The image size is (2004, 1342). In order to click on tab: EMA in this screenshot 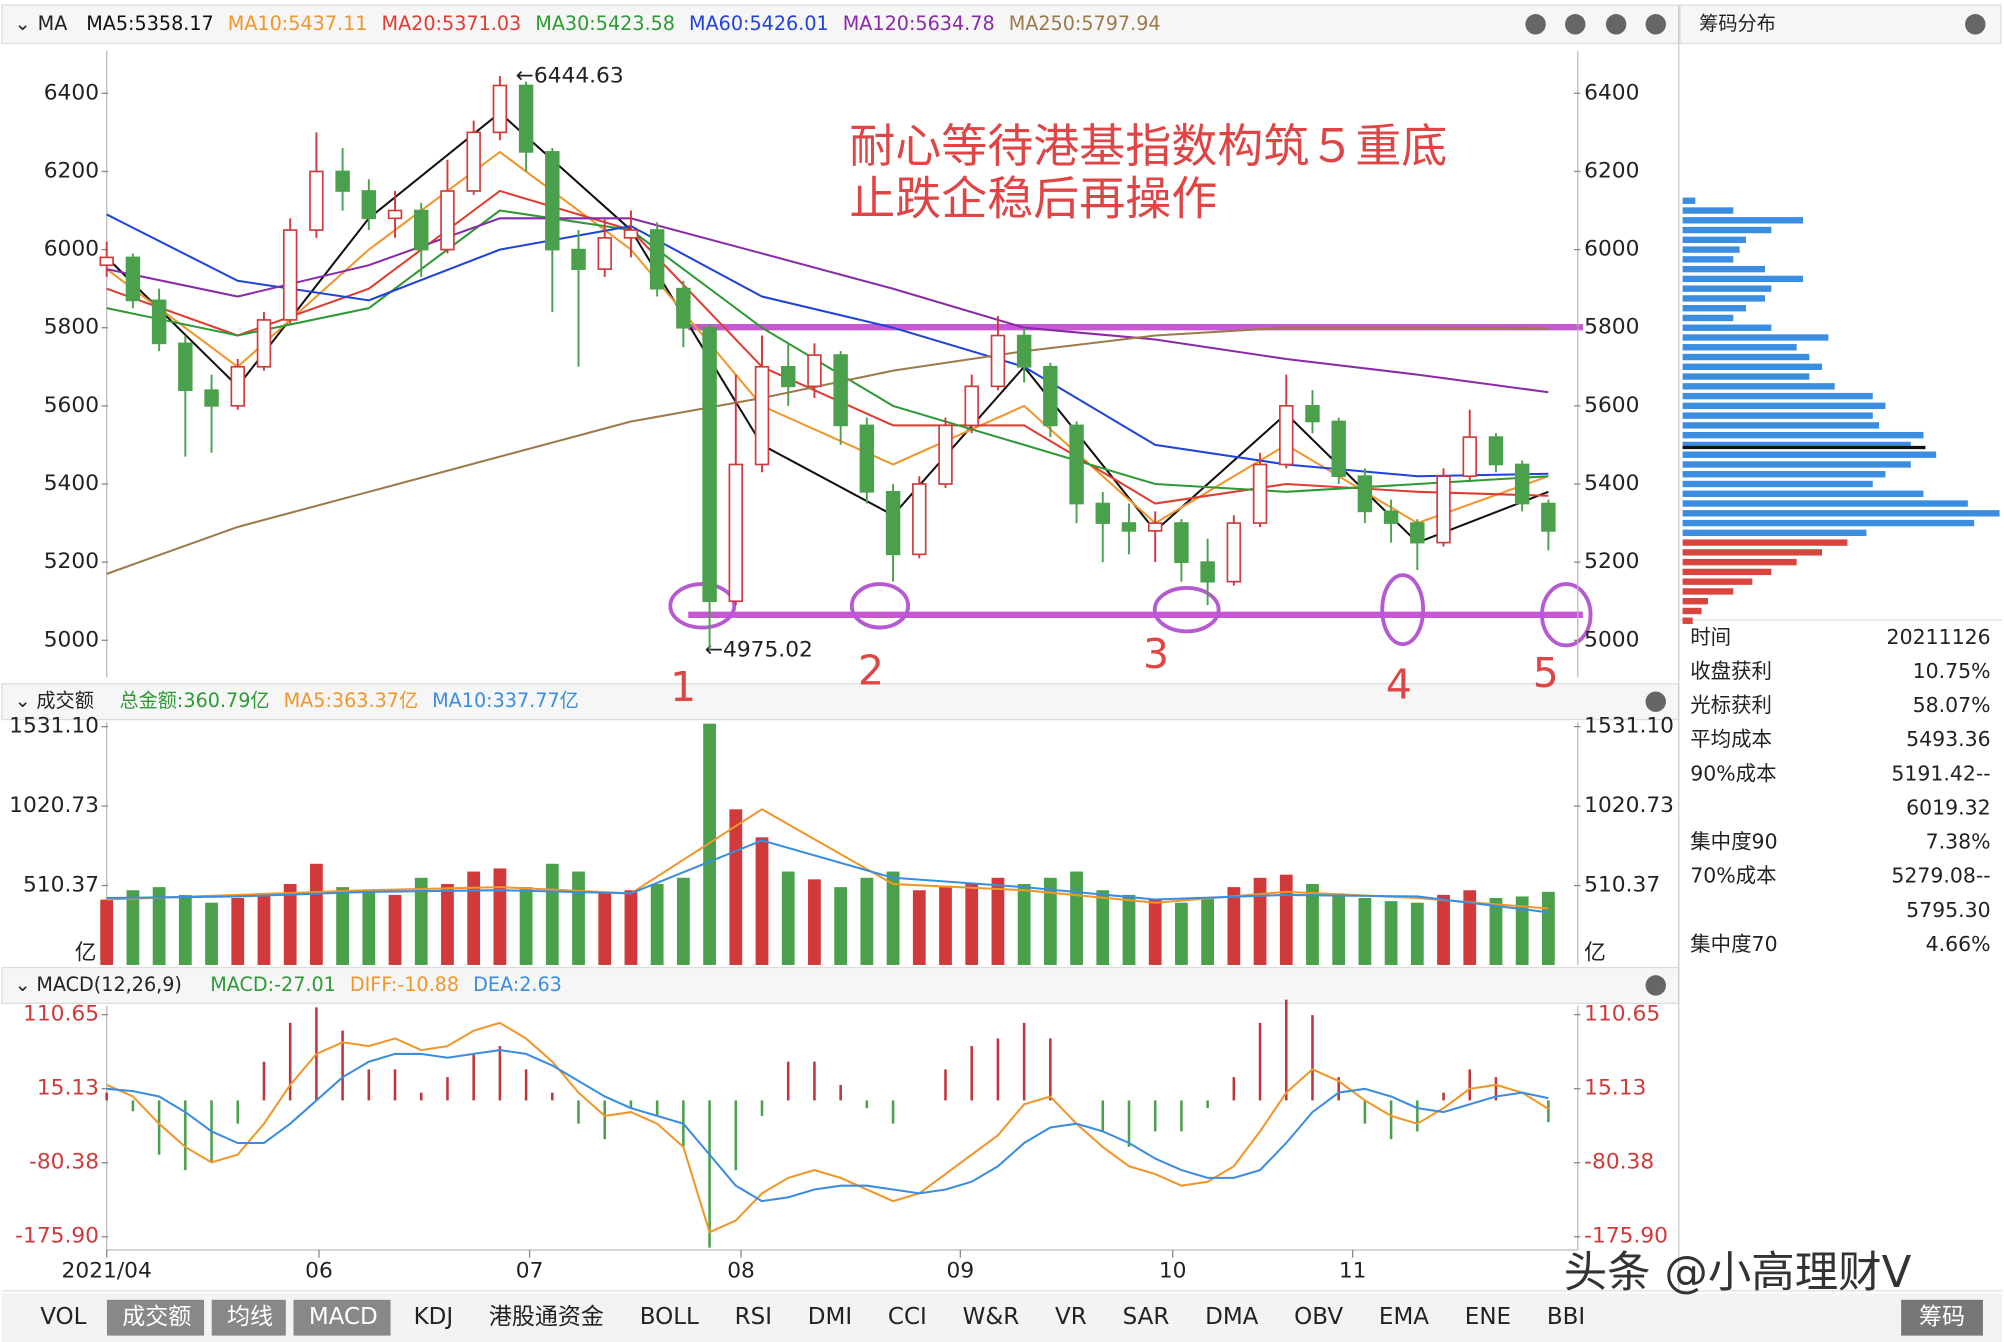, I will do `click(1404, 1317)`.